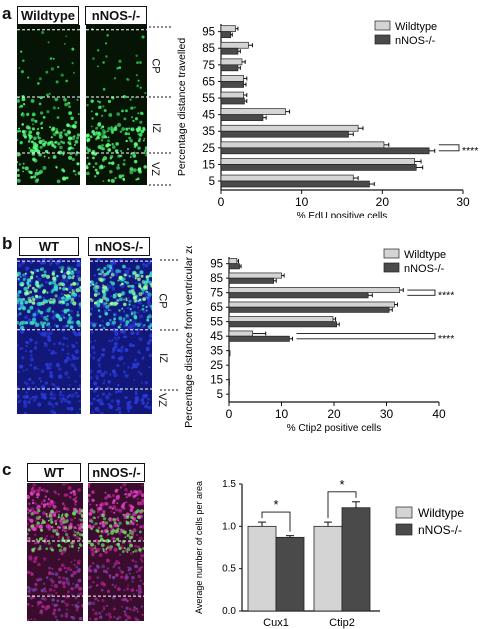 This screenshot has width=493, height=629. I want to click on bar-wildtype, so click(328, 568).